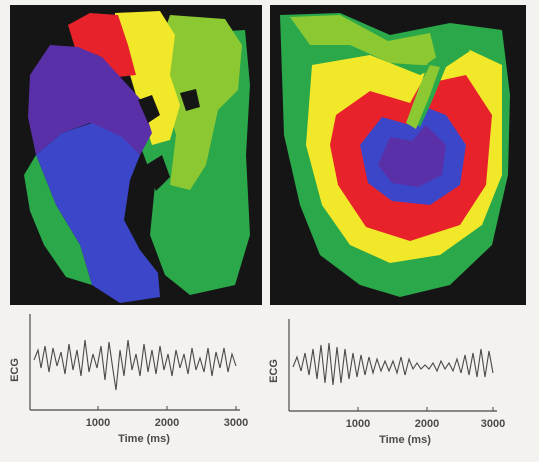 The width and height of the screenshot is (539, 462). What do you see at coordinates (405, 440) in the screenshot?
I see `ecg-right-xlabel: Time (ms)` at bounding box center [405, 440].